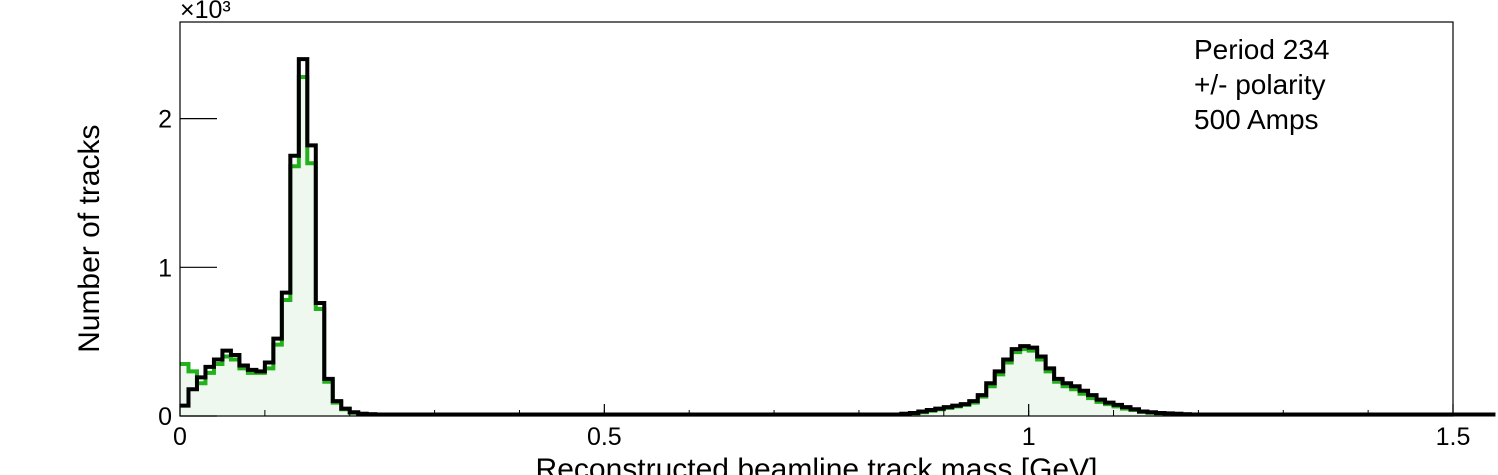  Describe the element at coordinates (89, 238) in the screenshot. I see `y-axis-title: Number of tracks` at that location.